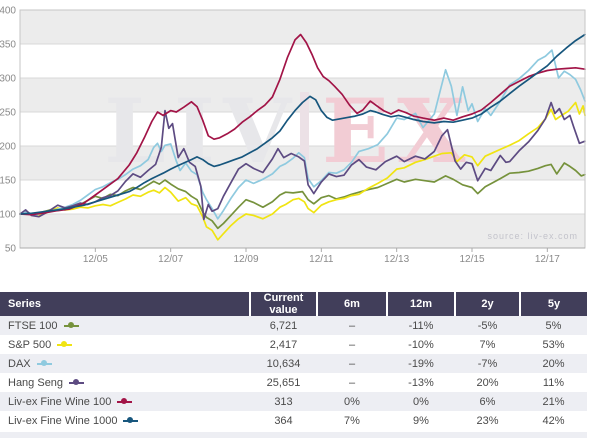 The image size is (600, 438). I want to click on table-row: FTSE 100 6,721– -11% -5% 5%, so click(293, 325).